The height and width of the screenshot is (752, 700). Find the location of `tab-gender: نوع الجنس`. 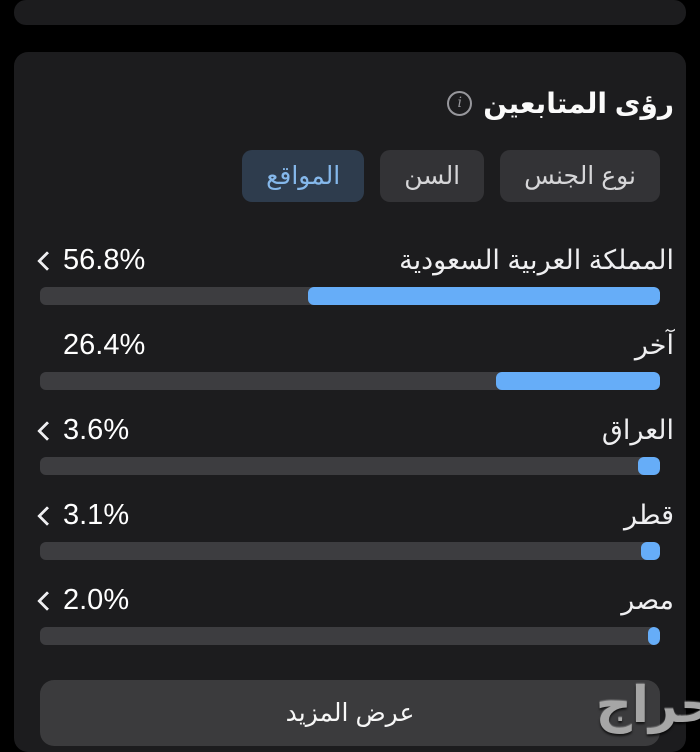

tab-gender: نوع الجنس is located at coordinates (580, 176).